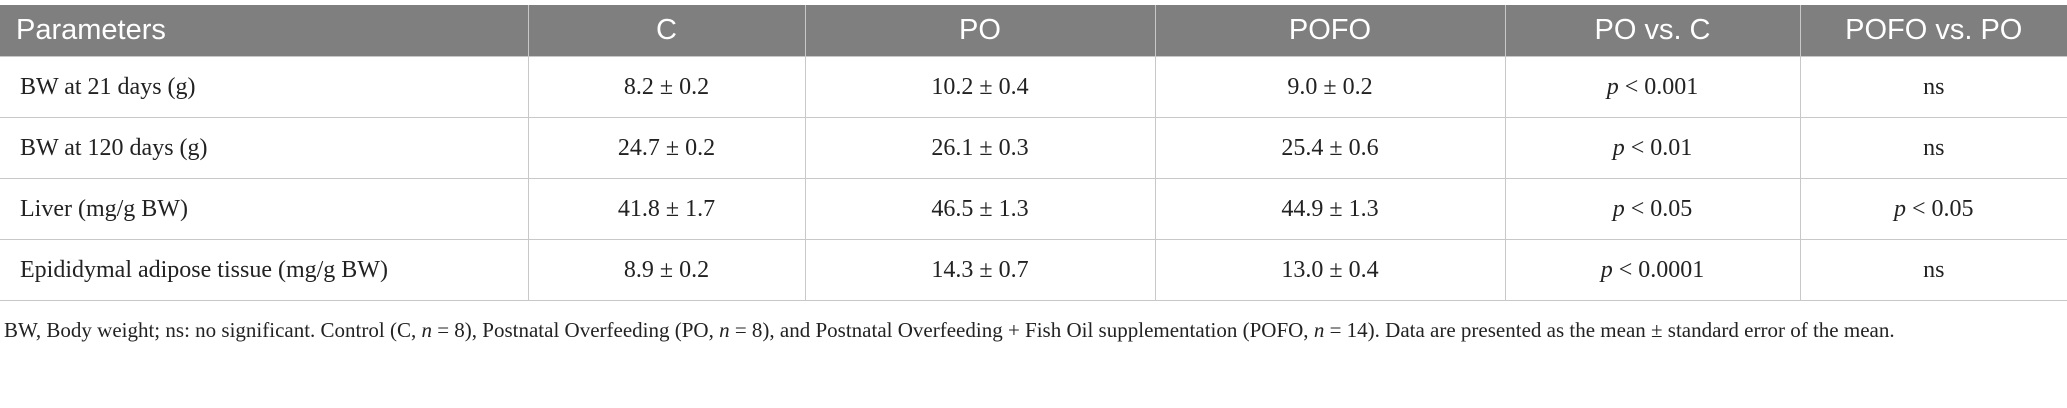  Describe the element at coordinates (1330, 209) in the screenshot. I see `table-cell: 44.9 ± 1.3` at that location.